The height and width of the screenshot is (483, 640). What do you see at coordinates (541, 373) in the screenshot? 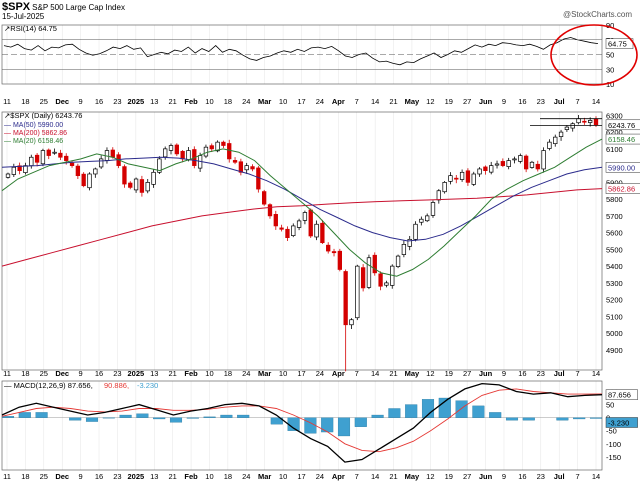
I see `x-tick-label: 23` at bounding box center [541, 373].